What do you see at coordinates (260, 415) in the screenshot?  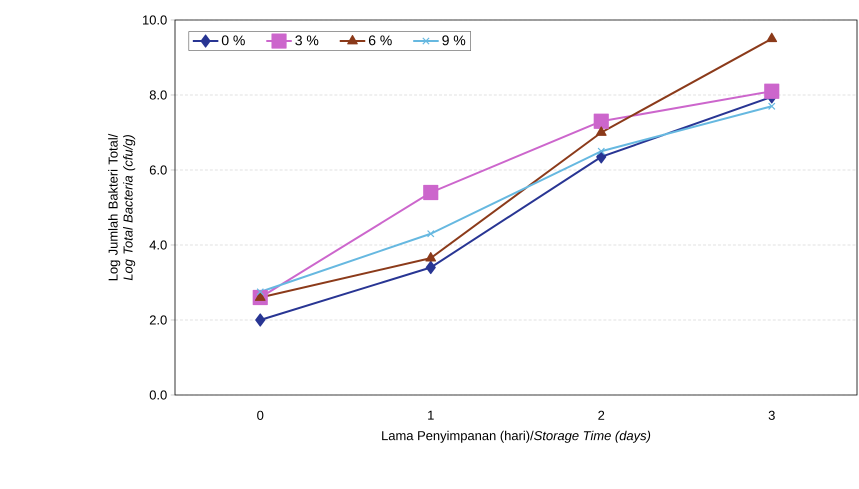 I see `x-tick-label: 0` at bounding box center [260, 415].